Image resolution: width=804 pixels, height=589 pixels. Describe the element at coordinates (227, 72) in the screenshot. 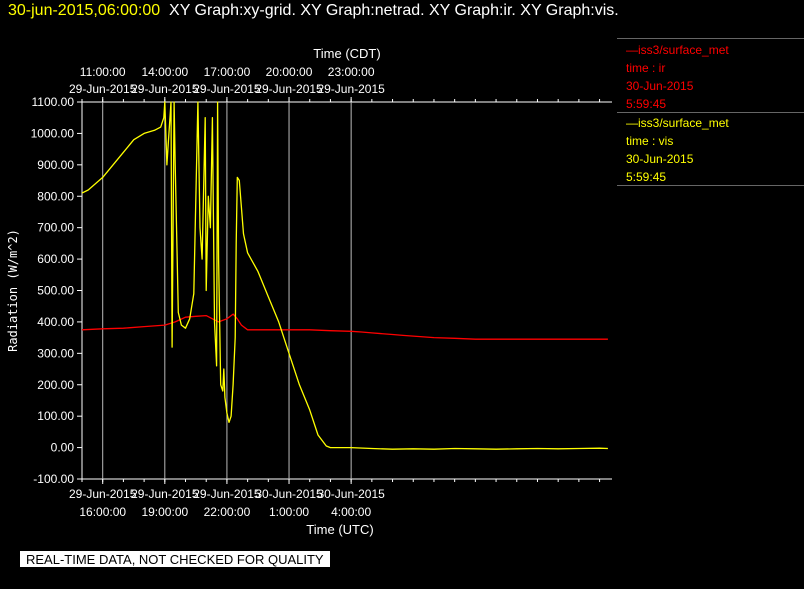

I see `top-tick-label-time: 17:00:00` at that location.